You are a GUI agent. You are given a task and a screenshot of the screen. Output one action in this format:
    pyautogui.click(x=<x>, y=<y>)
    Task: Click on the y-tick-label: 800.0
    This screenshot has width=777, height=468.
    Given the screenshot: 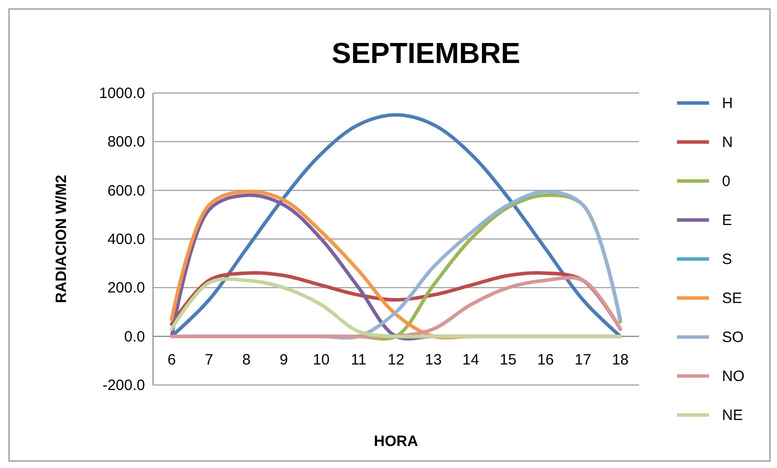 What is the action you would take?
    pyautogui.click(x=126, y=142)
    